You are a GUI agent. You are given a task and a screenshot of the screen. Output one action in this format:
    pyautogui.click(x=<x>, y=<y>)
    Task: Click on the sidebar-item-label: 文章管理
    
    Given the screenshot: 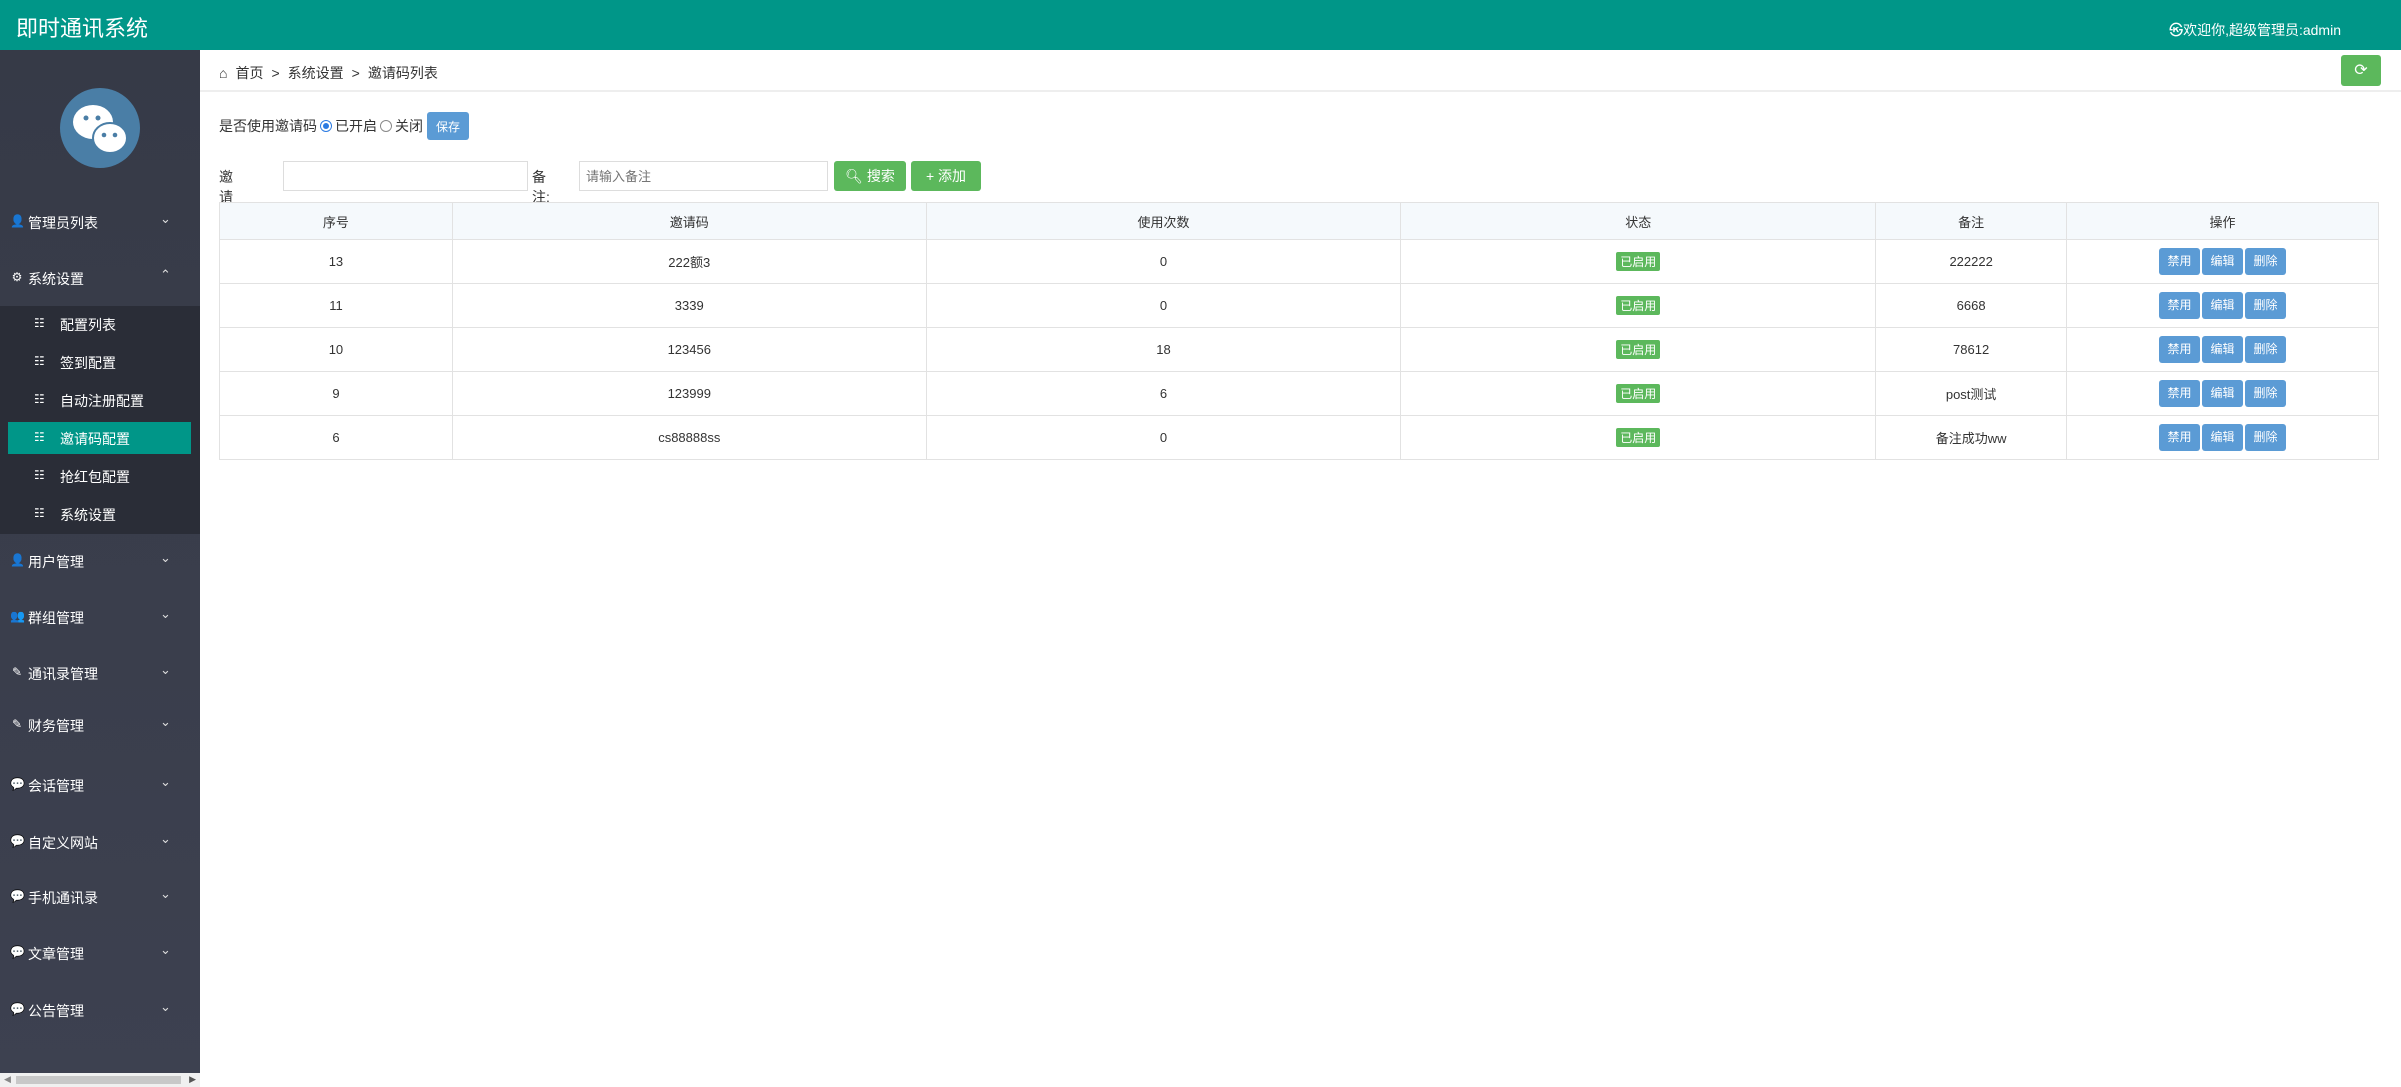 What is the action you would take?
    pyautogui.click(x=56, y=954)
    